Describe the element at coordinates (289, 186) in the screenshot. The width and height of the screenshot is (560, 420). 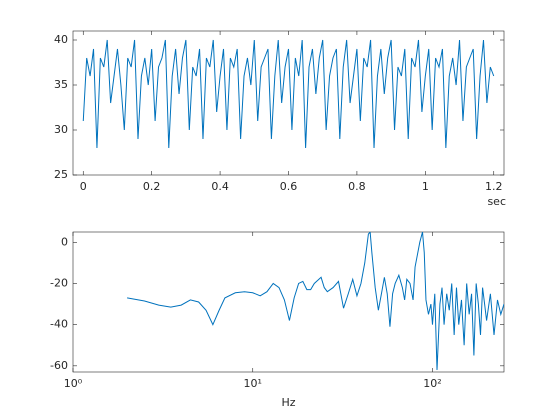
I see `x-tick-label: 0.6` at that location.